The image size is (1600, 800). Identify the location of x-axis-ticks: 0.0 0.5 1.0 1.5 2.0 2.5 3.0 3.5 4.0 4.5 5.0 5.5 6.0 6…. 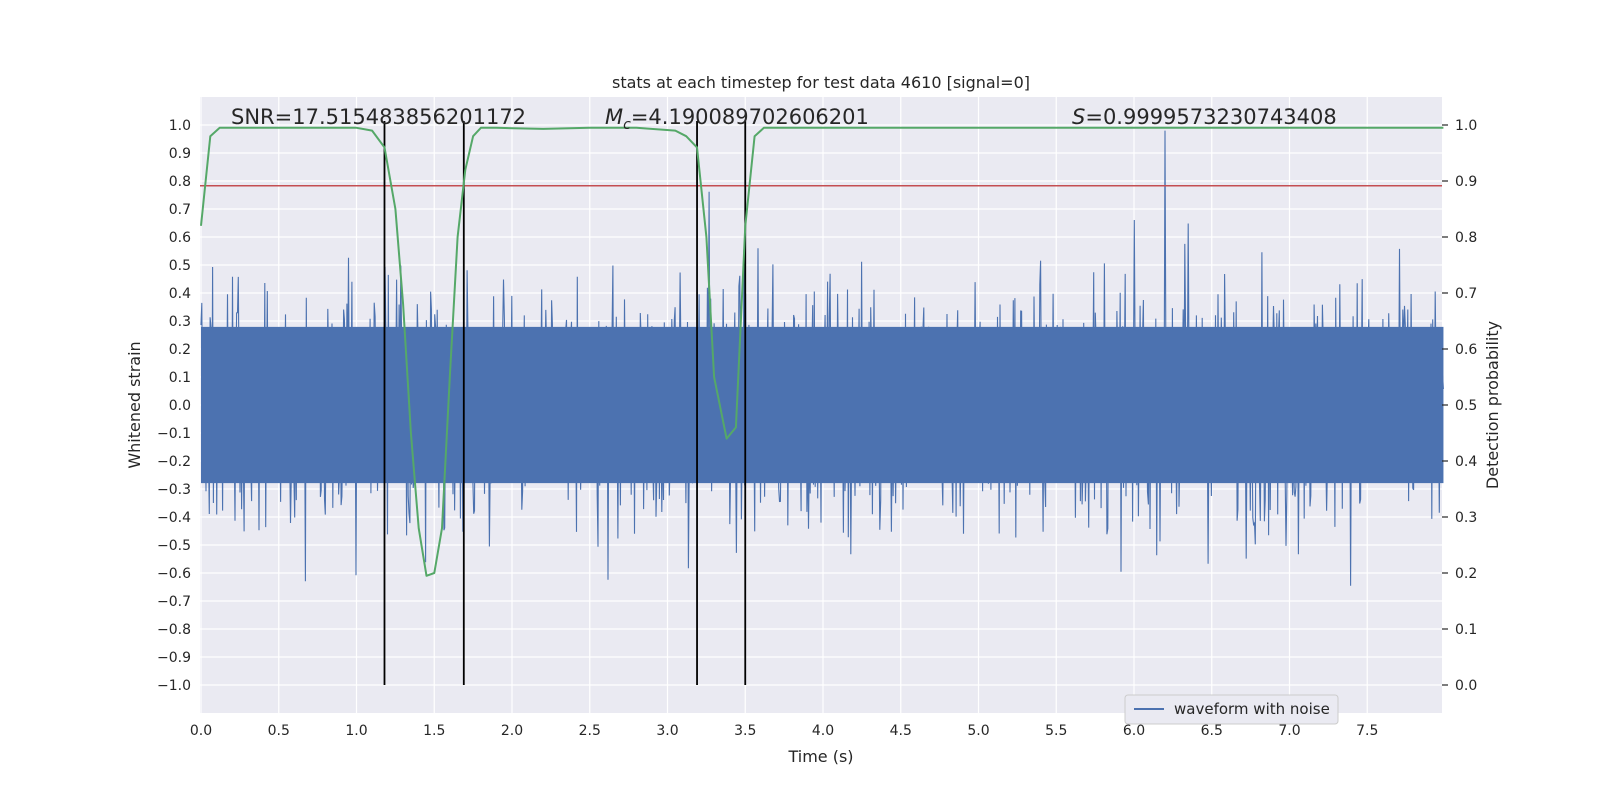
(784, 731).